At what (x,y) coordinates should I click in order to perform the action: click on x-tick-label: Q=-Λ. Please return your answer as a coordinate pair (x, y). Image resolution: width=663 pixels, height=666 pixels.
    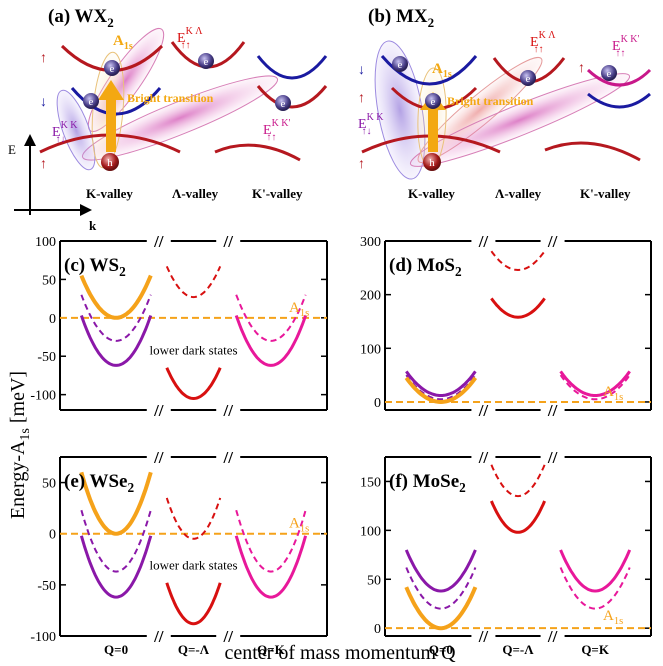
    Looking at the image, I should click on (194, 649).